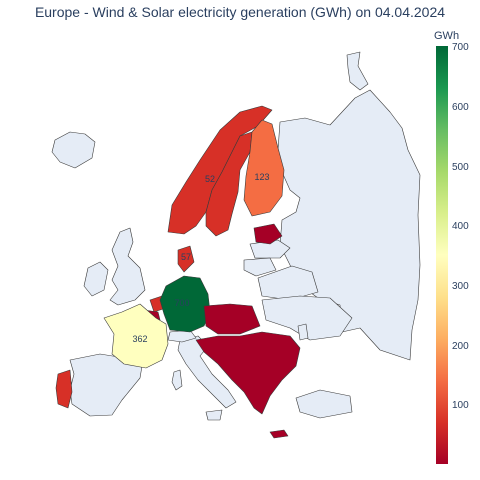 This screenshot has width=480, height=480. Describe the element at coordinates (214, 415) in the screenshot. I see `island-sicily` at that location.